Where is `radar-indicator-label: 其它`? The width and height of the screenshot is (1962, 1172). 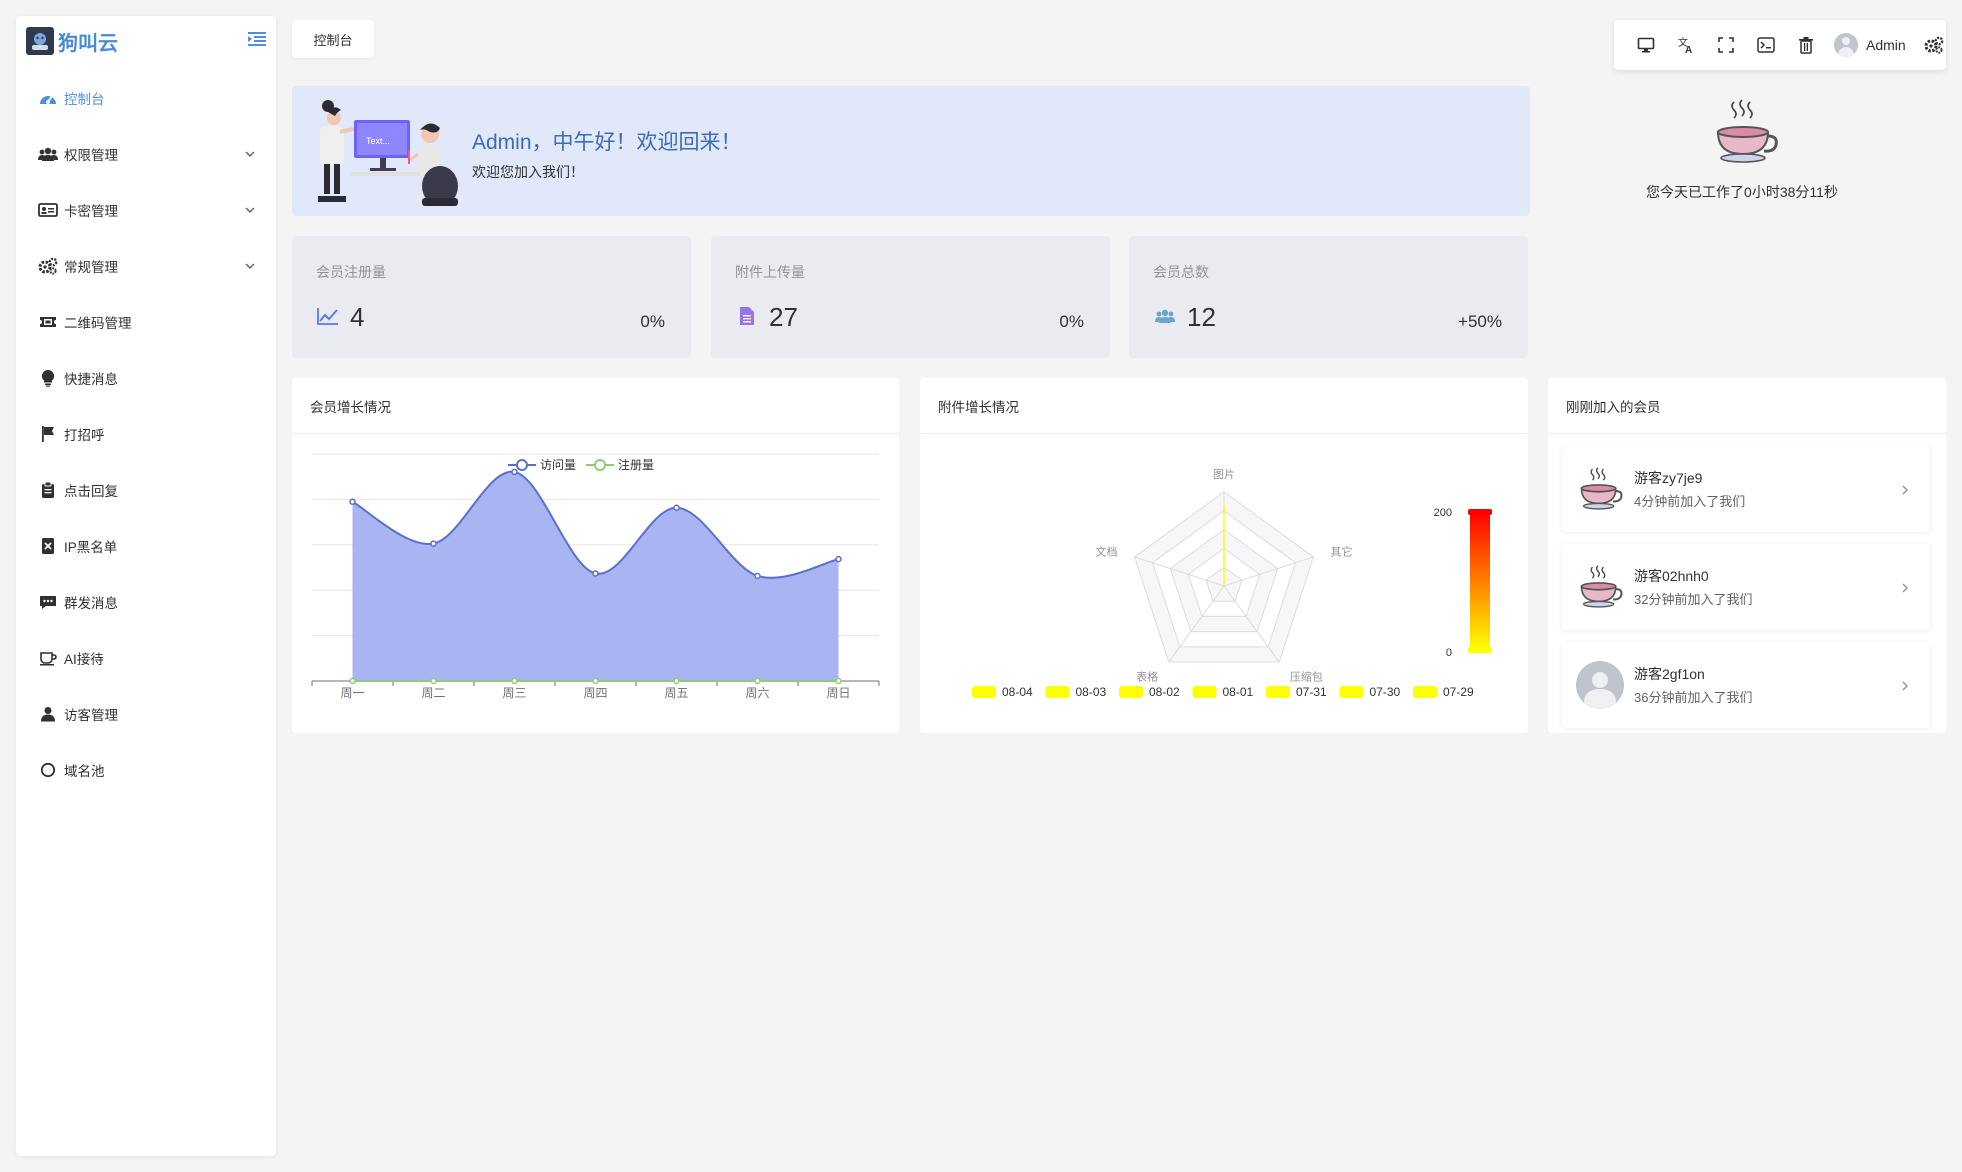 radar-indicator-label: 其它 is located at coordinates (1342, 551).